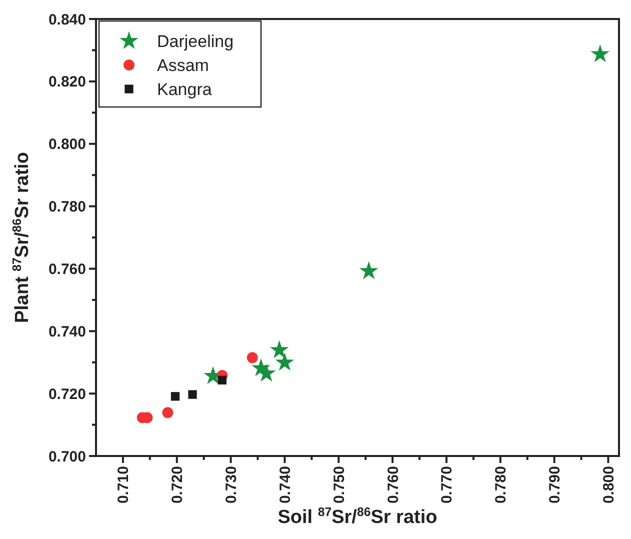  Describe the element at coordinates (177, 485) in the screenshot. I see `x-tick-label: 0.720` at that location.